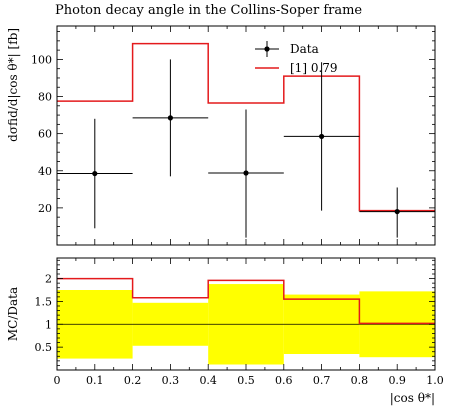 The height and width of the screenshot is (407, 450). I want to click on x-tick-label: 0.7, so click(322, 380).